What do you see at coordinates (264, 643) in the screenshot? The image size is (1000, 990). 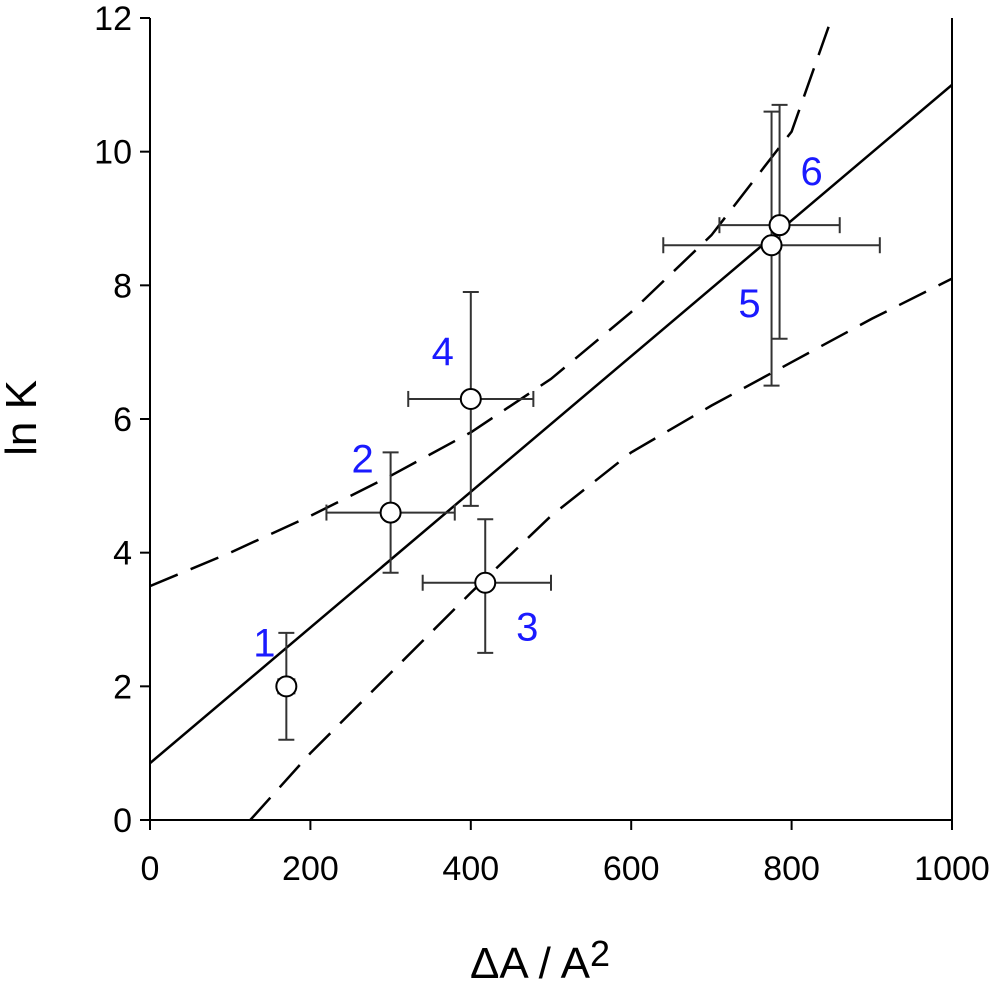 I see `point-label-1: 1` at bounding box center [264, 643].